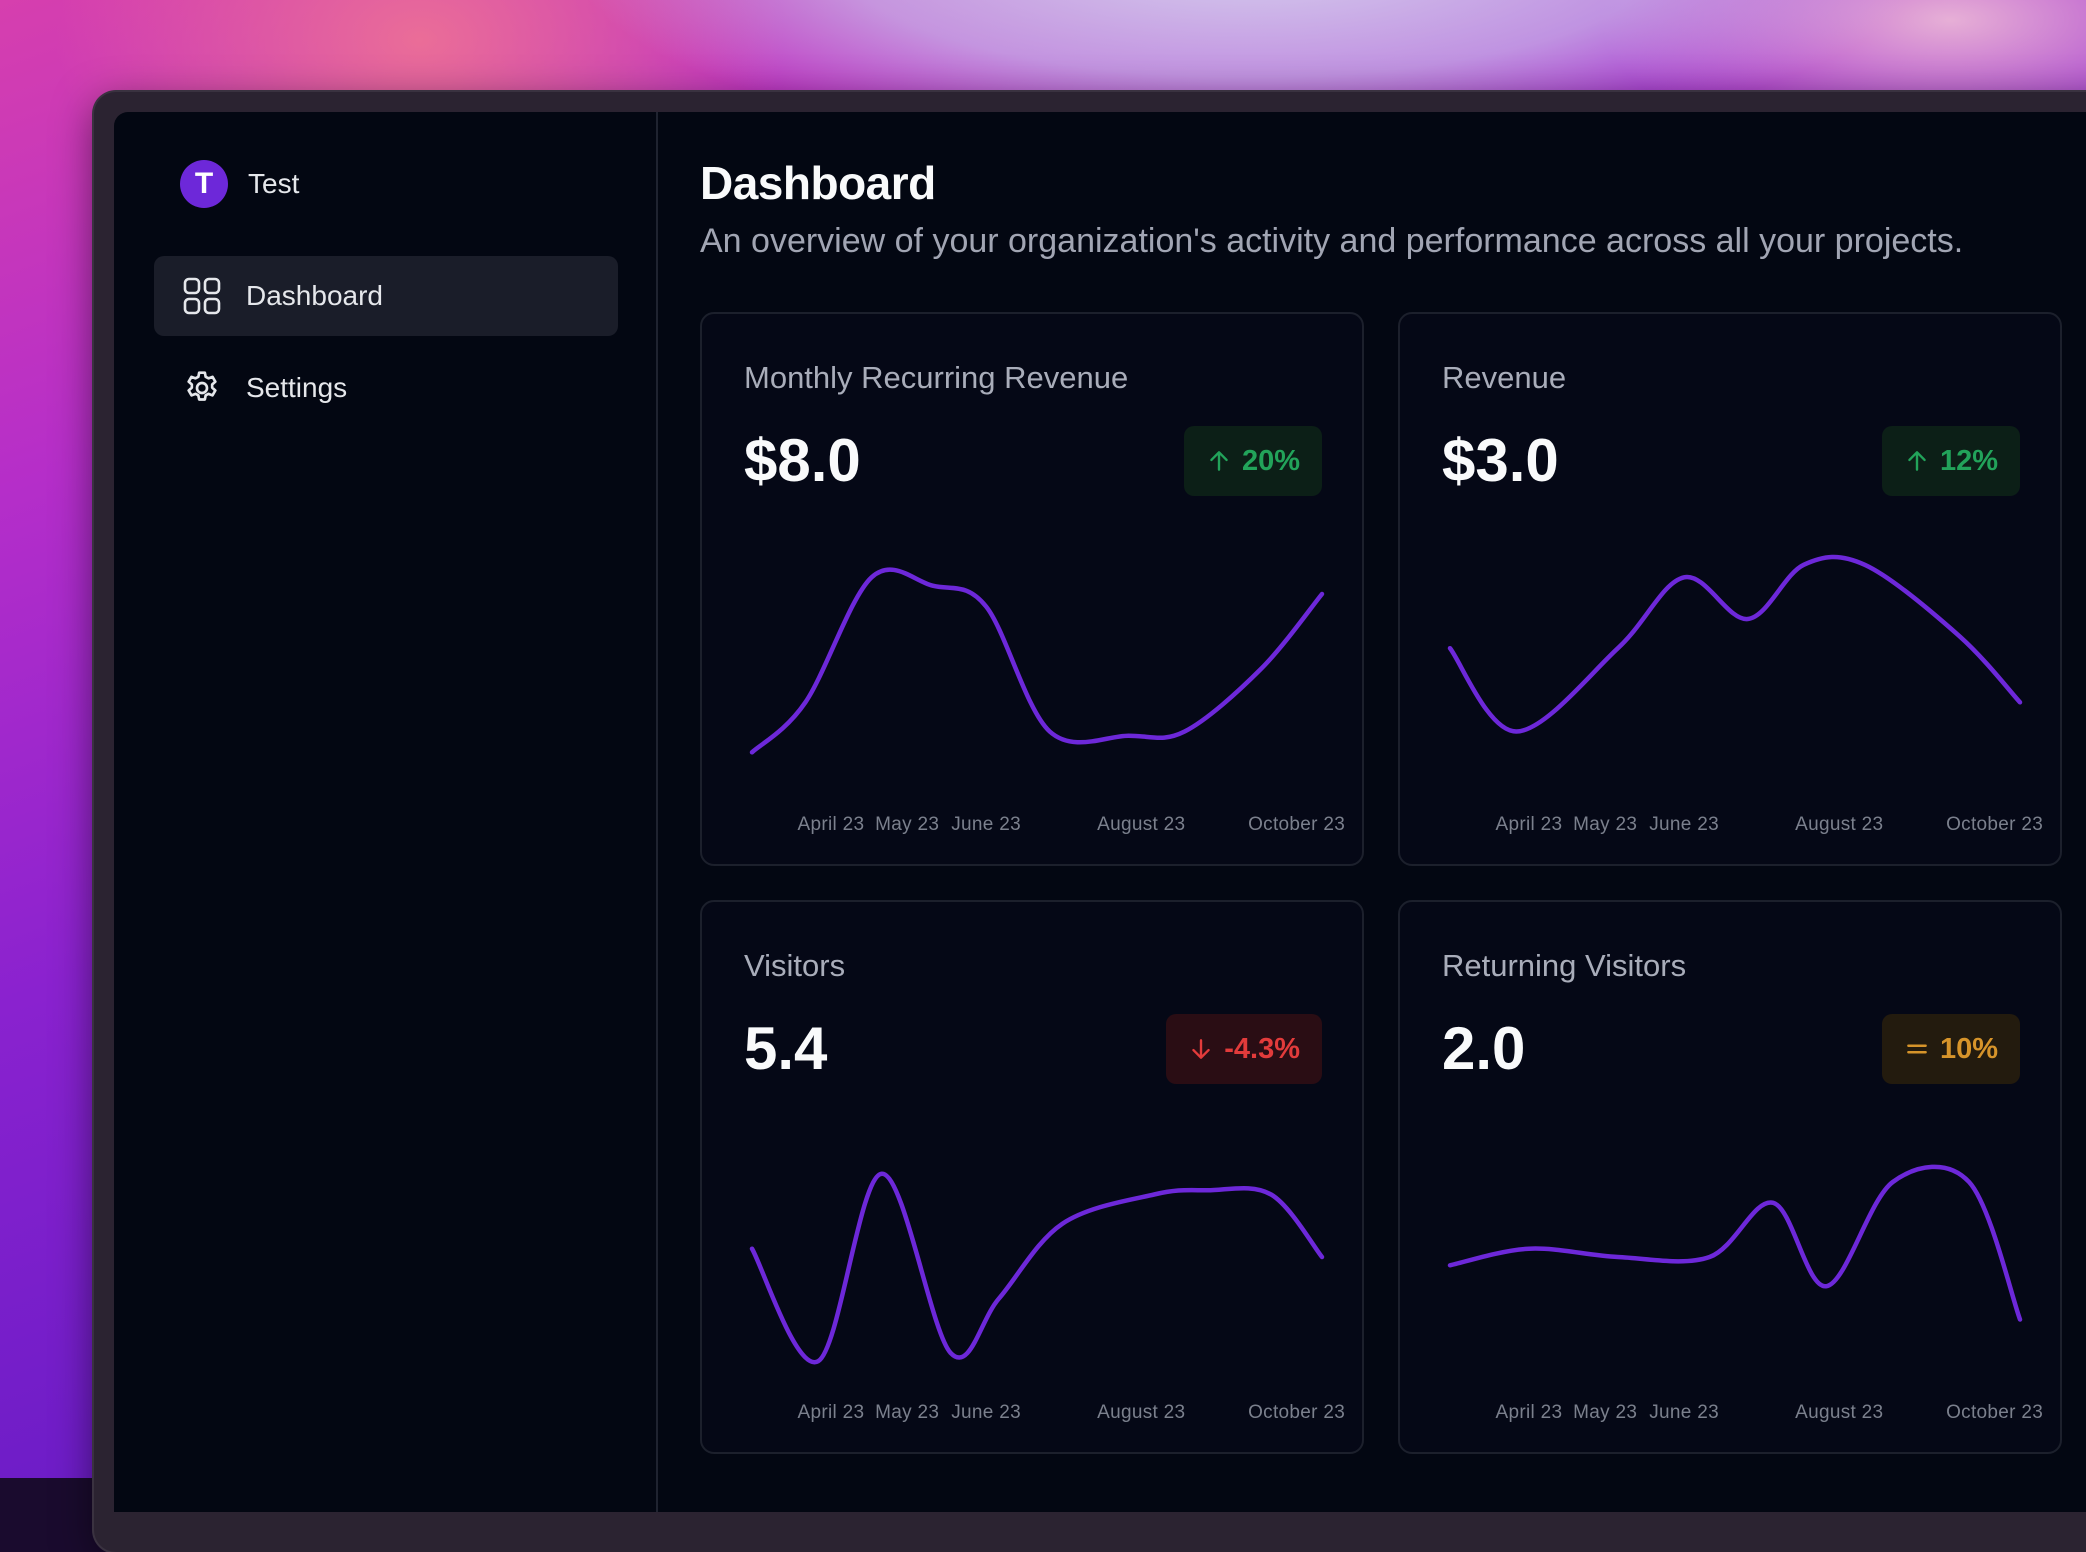 Image resolution: width=2086 pixels, height=1552 pixels. Describe the element at coordinates (239, 184) in the screenshot. I see `org-switcher: T Test` at that location.